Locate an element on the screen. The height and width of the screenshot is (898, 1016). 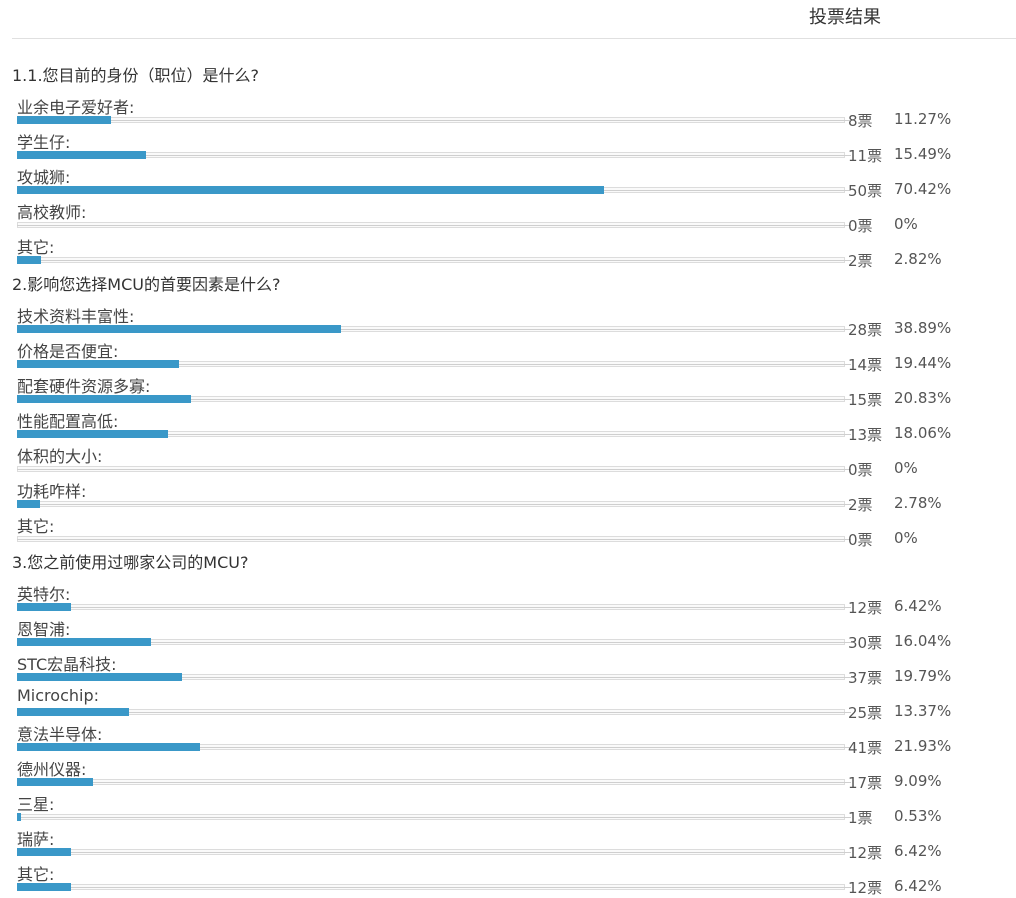
option-label: 攻城狮: is located at coordinates (44, 177).